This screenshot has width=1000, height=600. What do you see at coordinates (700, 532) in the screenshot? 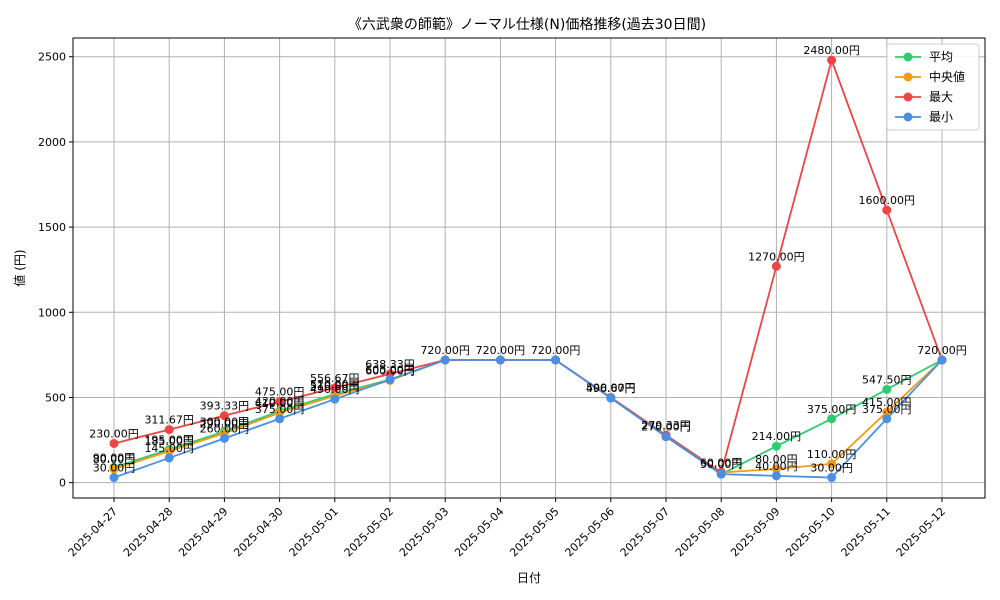
I see `x-tick-label: 2025-05-08` at bounding box center [700, 532].